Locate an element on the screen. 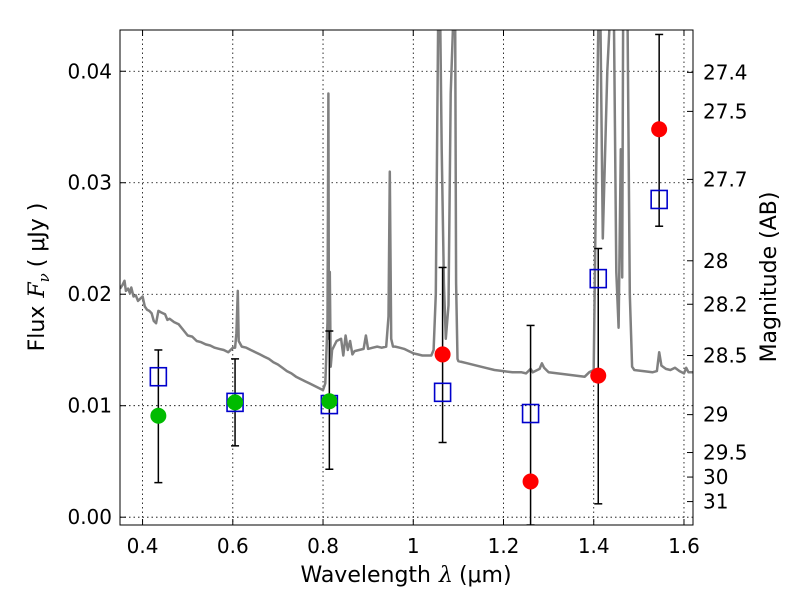 The image size is (800, 600). y-axis-label: FluxFν( μJy ) is located at coordinates (39, 277).